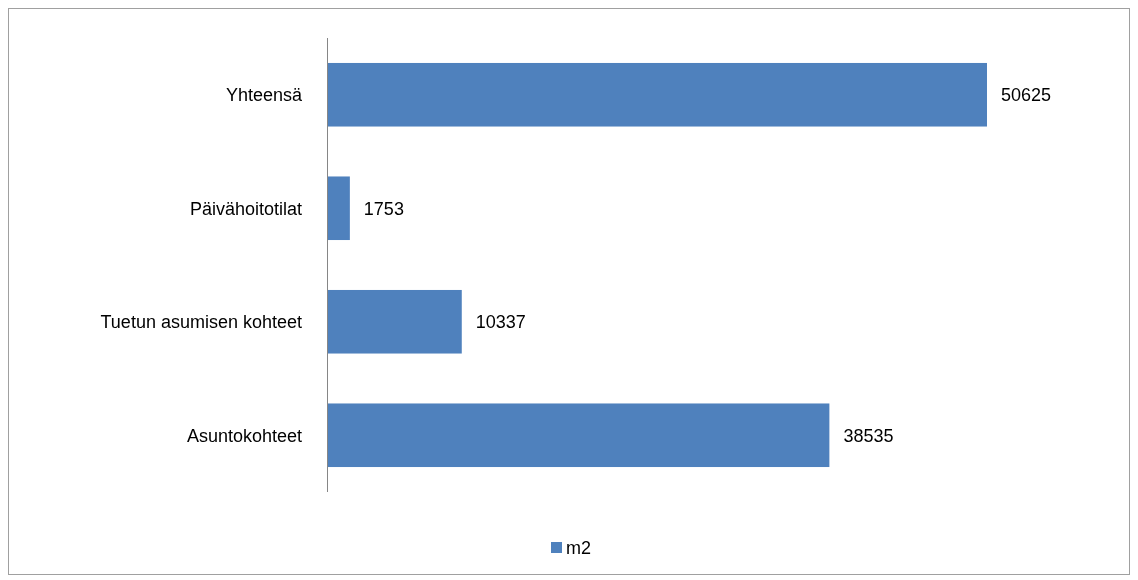 This screenshot has height=580, width=1138. Describe the element at coordinates (1026, 95) in the screenshot. I see `data-label: 50625` at that location.